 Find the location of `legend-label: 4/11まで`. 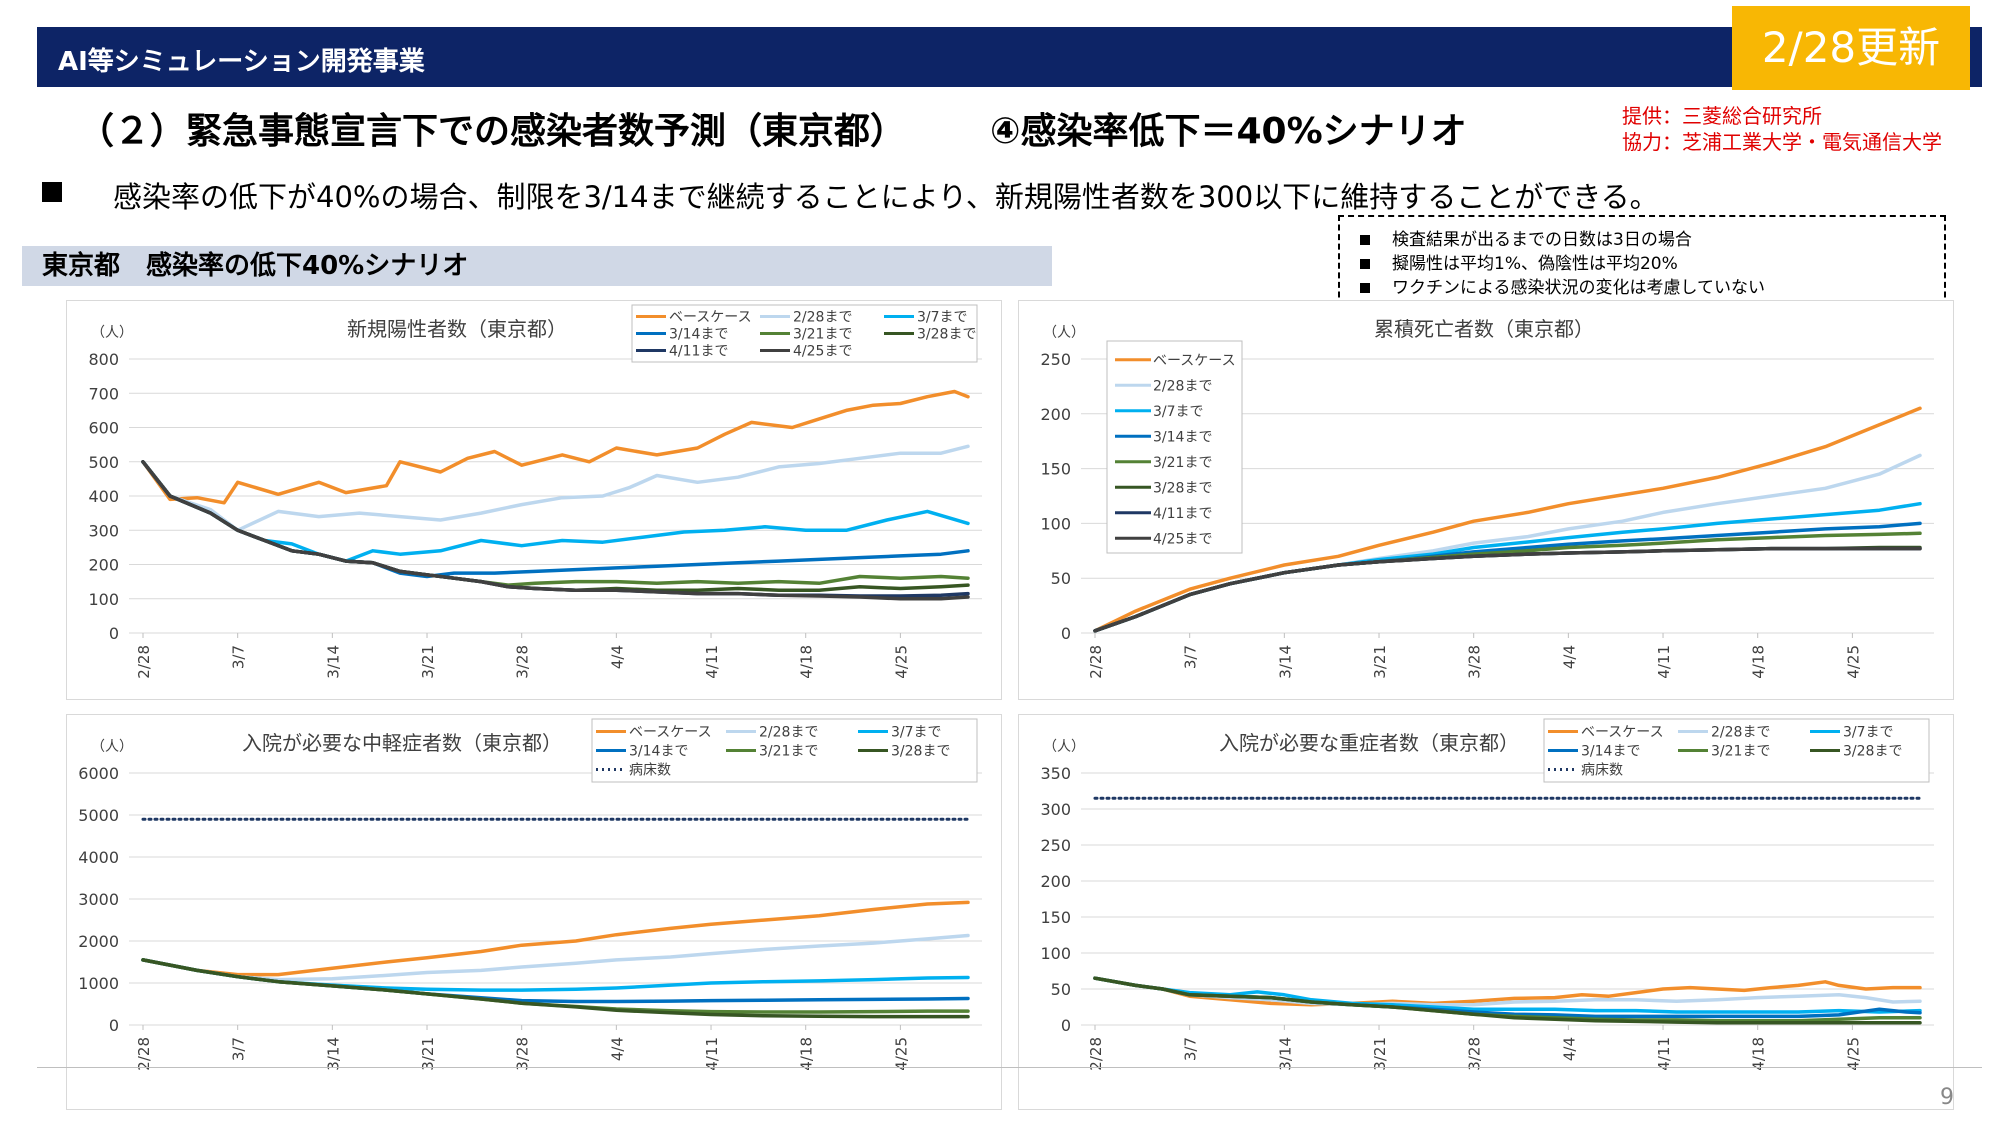

legend-label: 4/11まで is located at coordinates (1182, 514).